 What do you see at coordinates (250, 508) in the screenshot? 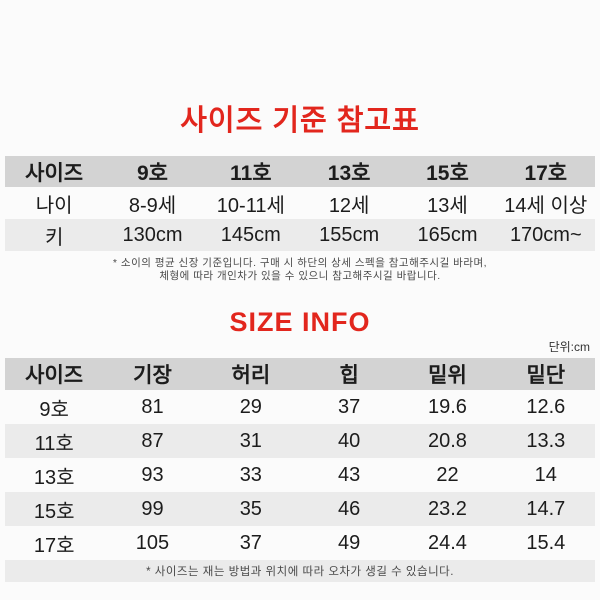
I see `measure-value: 35` at bounding box center [250, 508].